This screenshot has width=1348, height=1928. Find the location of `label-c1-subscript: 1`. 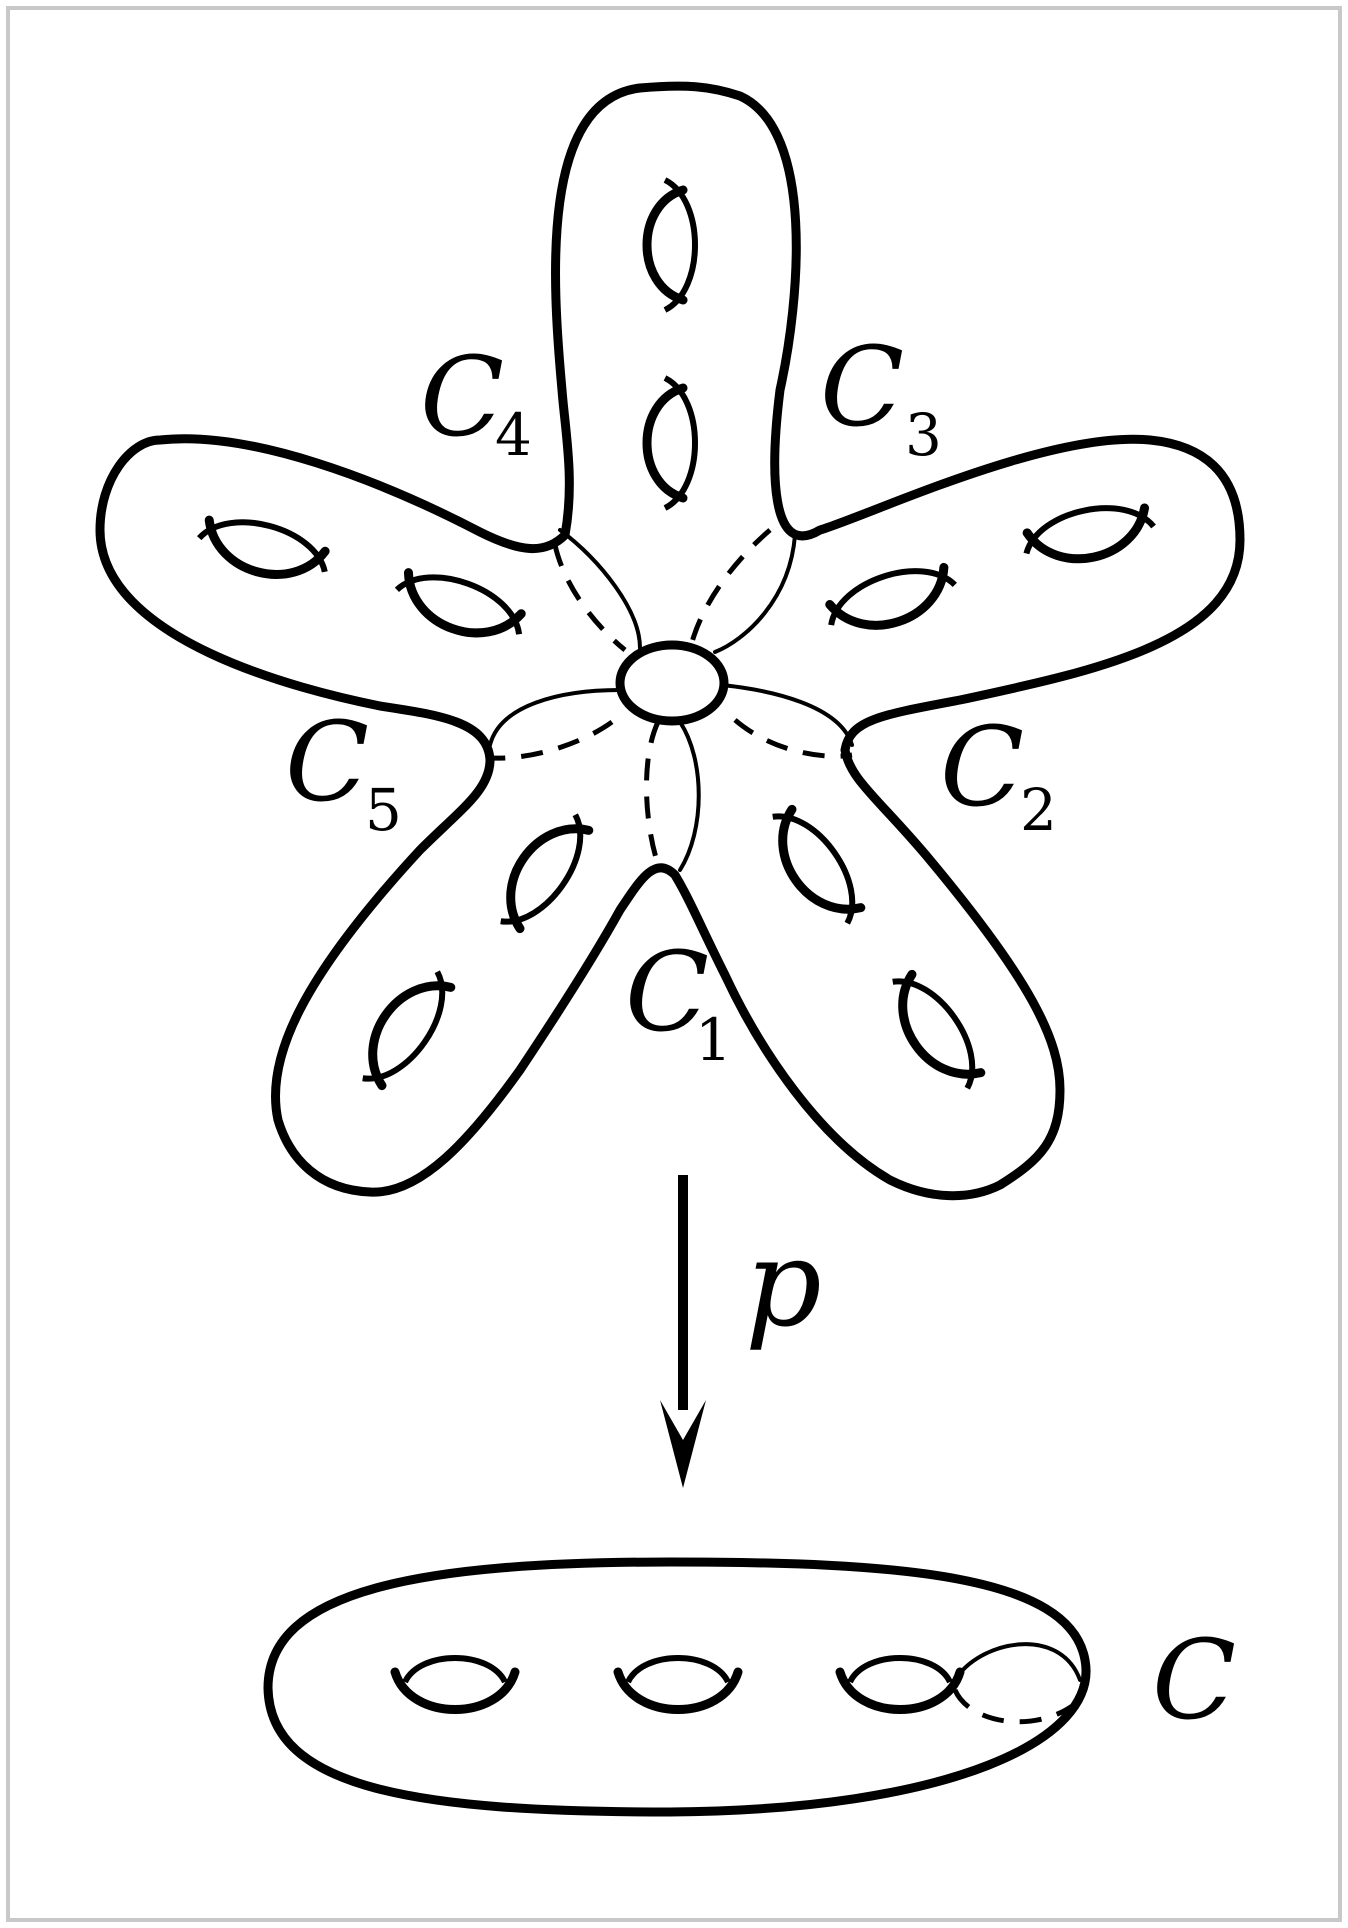

label-c1-subscript: 1 is located at coordinates (713, 1040).